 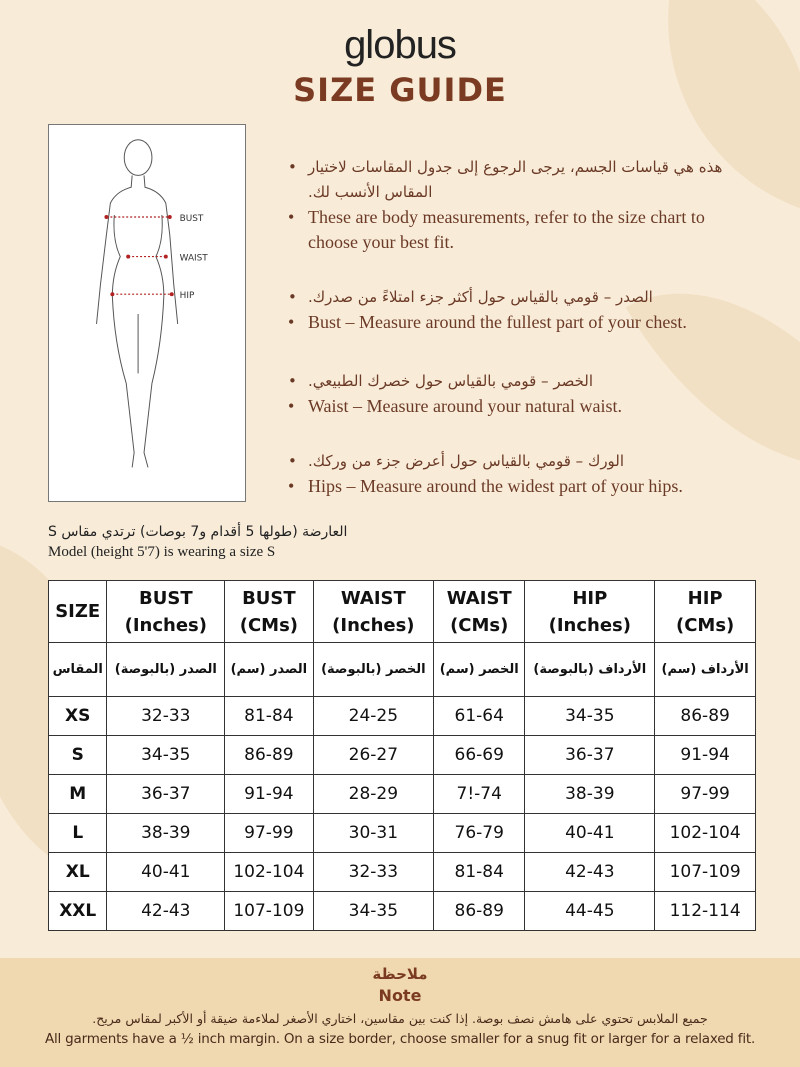 What do you see at coordinates (400, 974) in the screenshot?
I see `note-title-ar: ملاحظة` at bounding box center [400, 974].